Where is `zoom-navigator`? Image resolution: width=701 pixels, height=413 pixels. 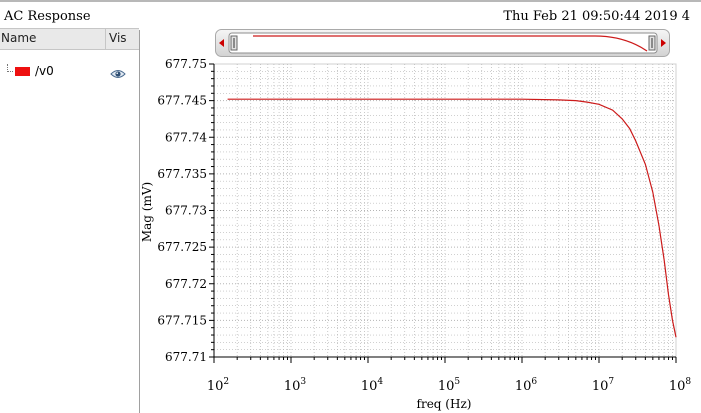
zoom-navigator is located at coordinates (442, 43).